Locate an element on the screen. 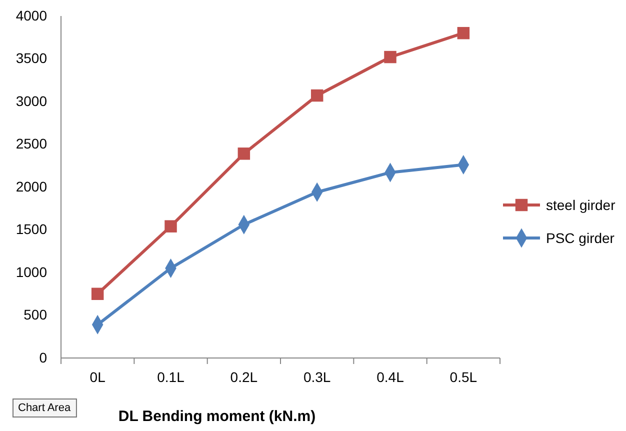 This screenshot has width=626, height=431. y-tick-label: 0 is located at coordinates (43, 357).